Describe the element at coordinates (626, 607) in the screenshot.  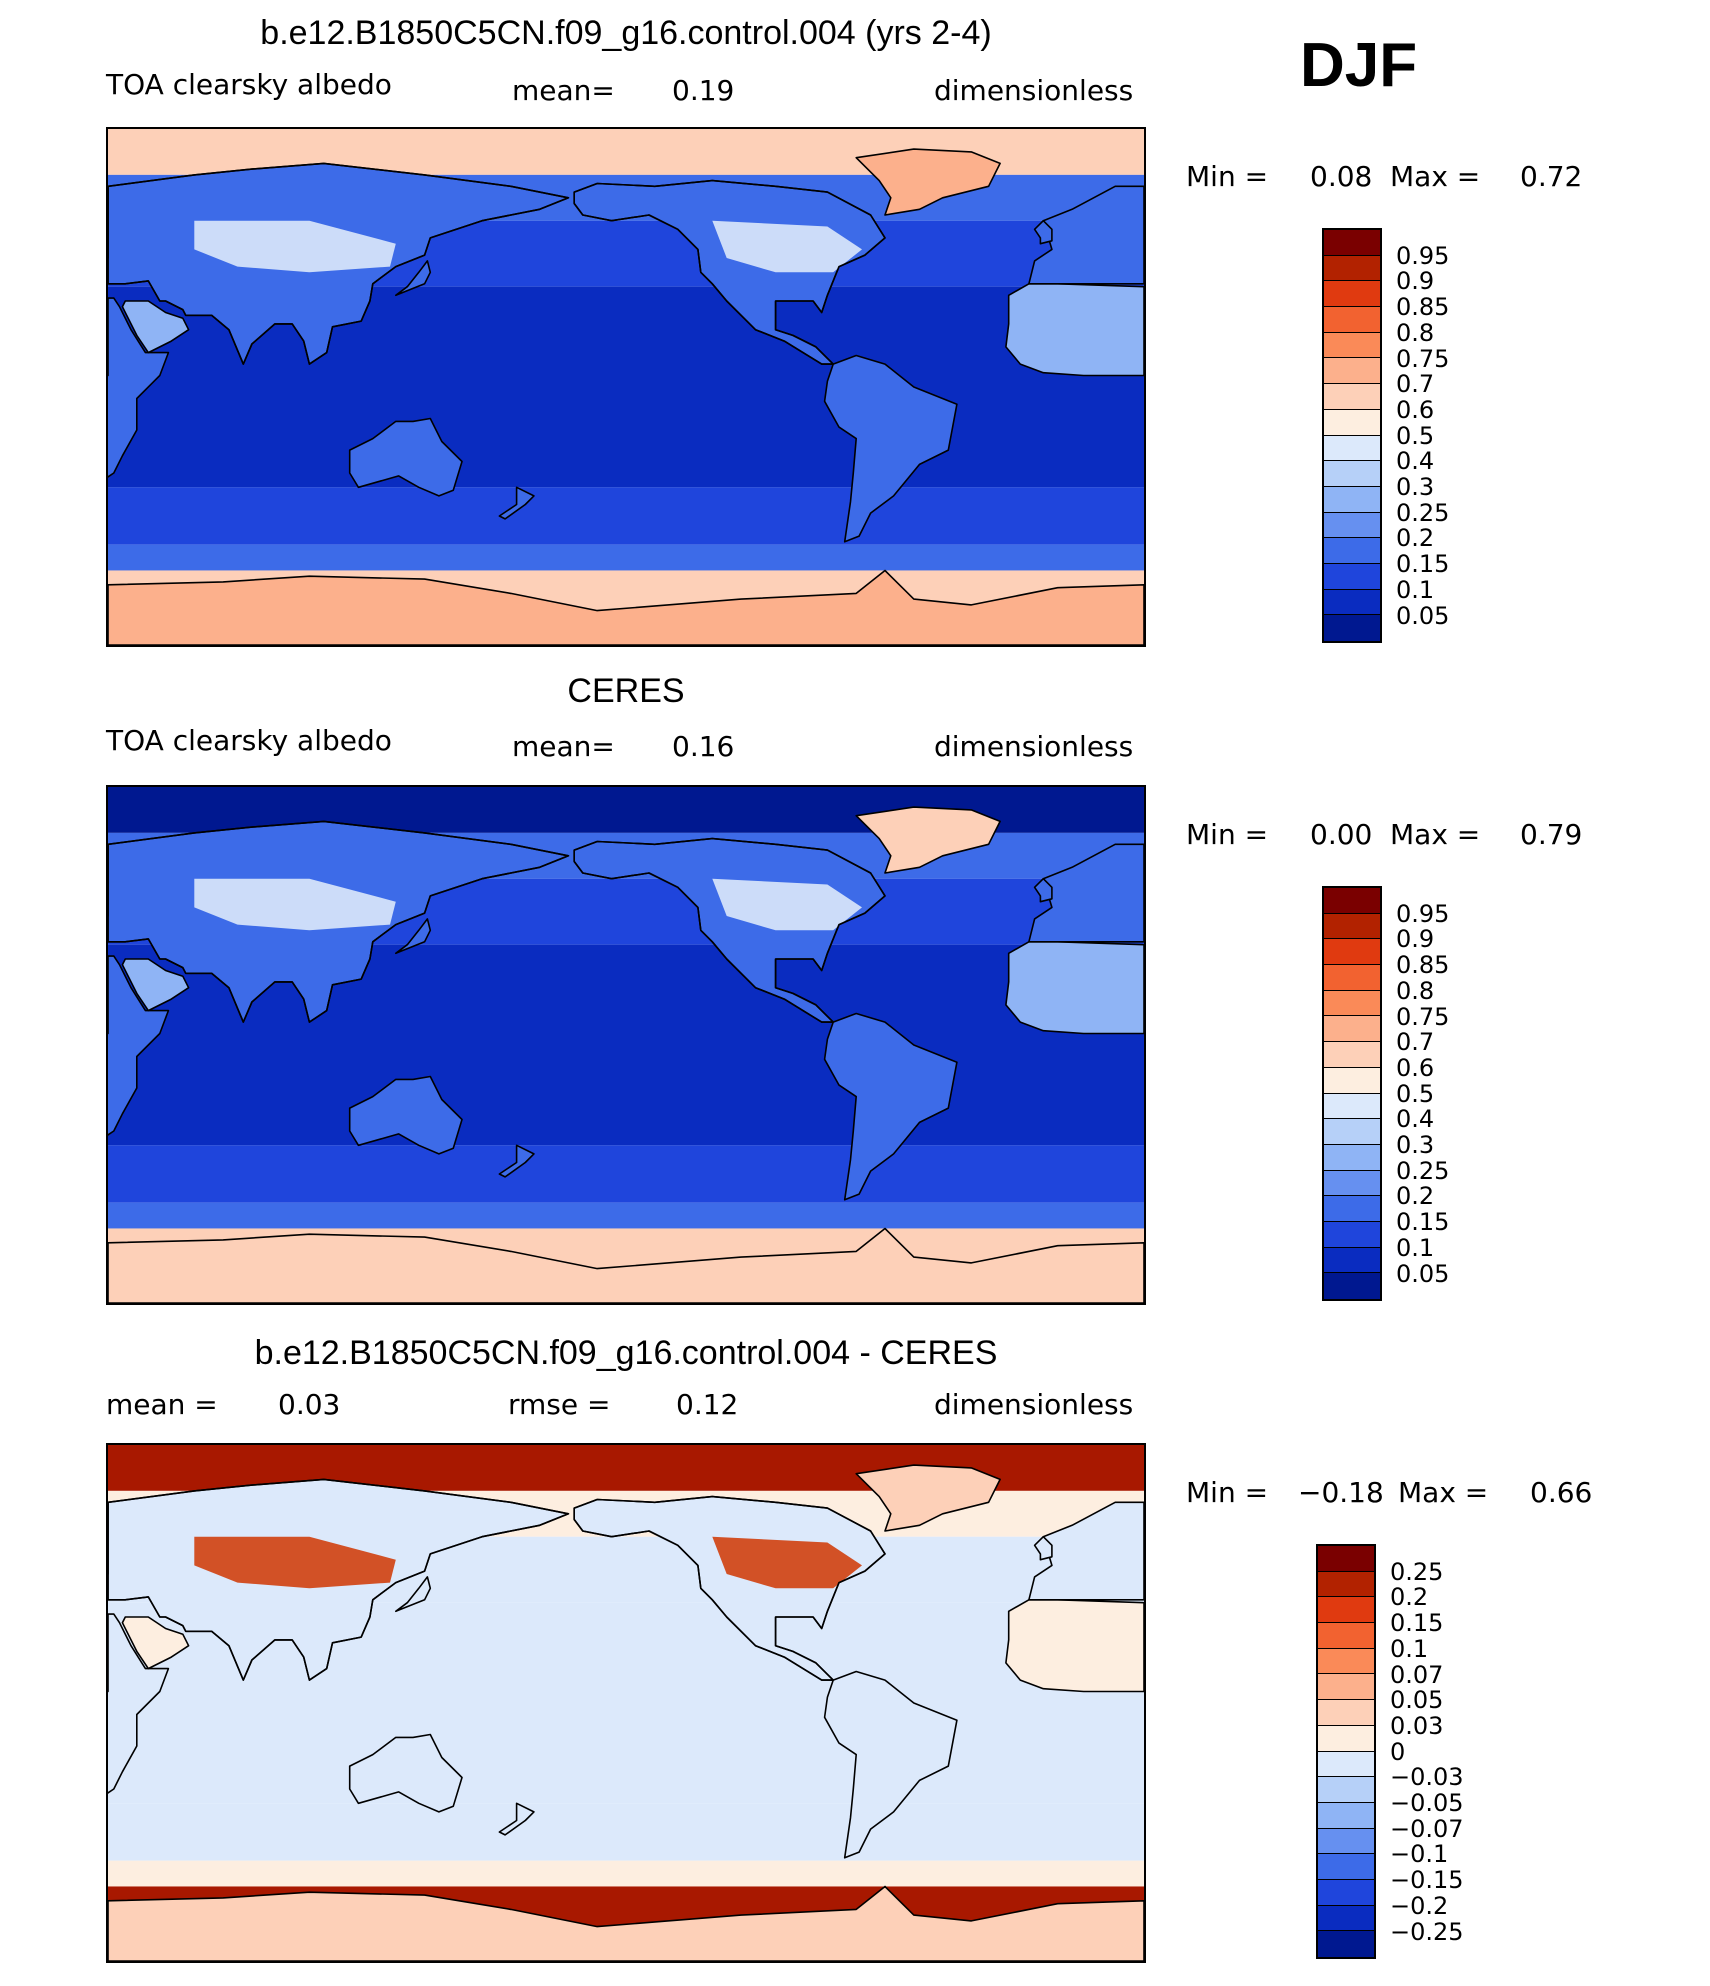
I see `landmass-antarctica` at that location.